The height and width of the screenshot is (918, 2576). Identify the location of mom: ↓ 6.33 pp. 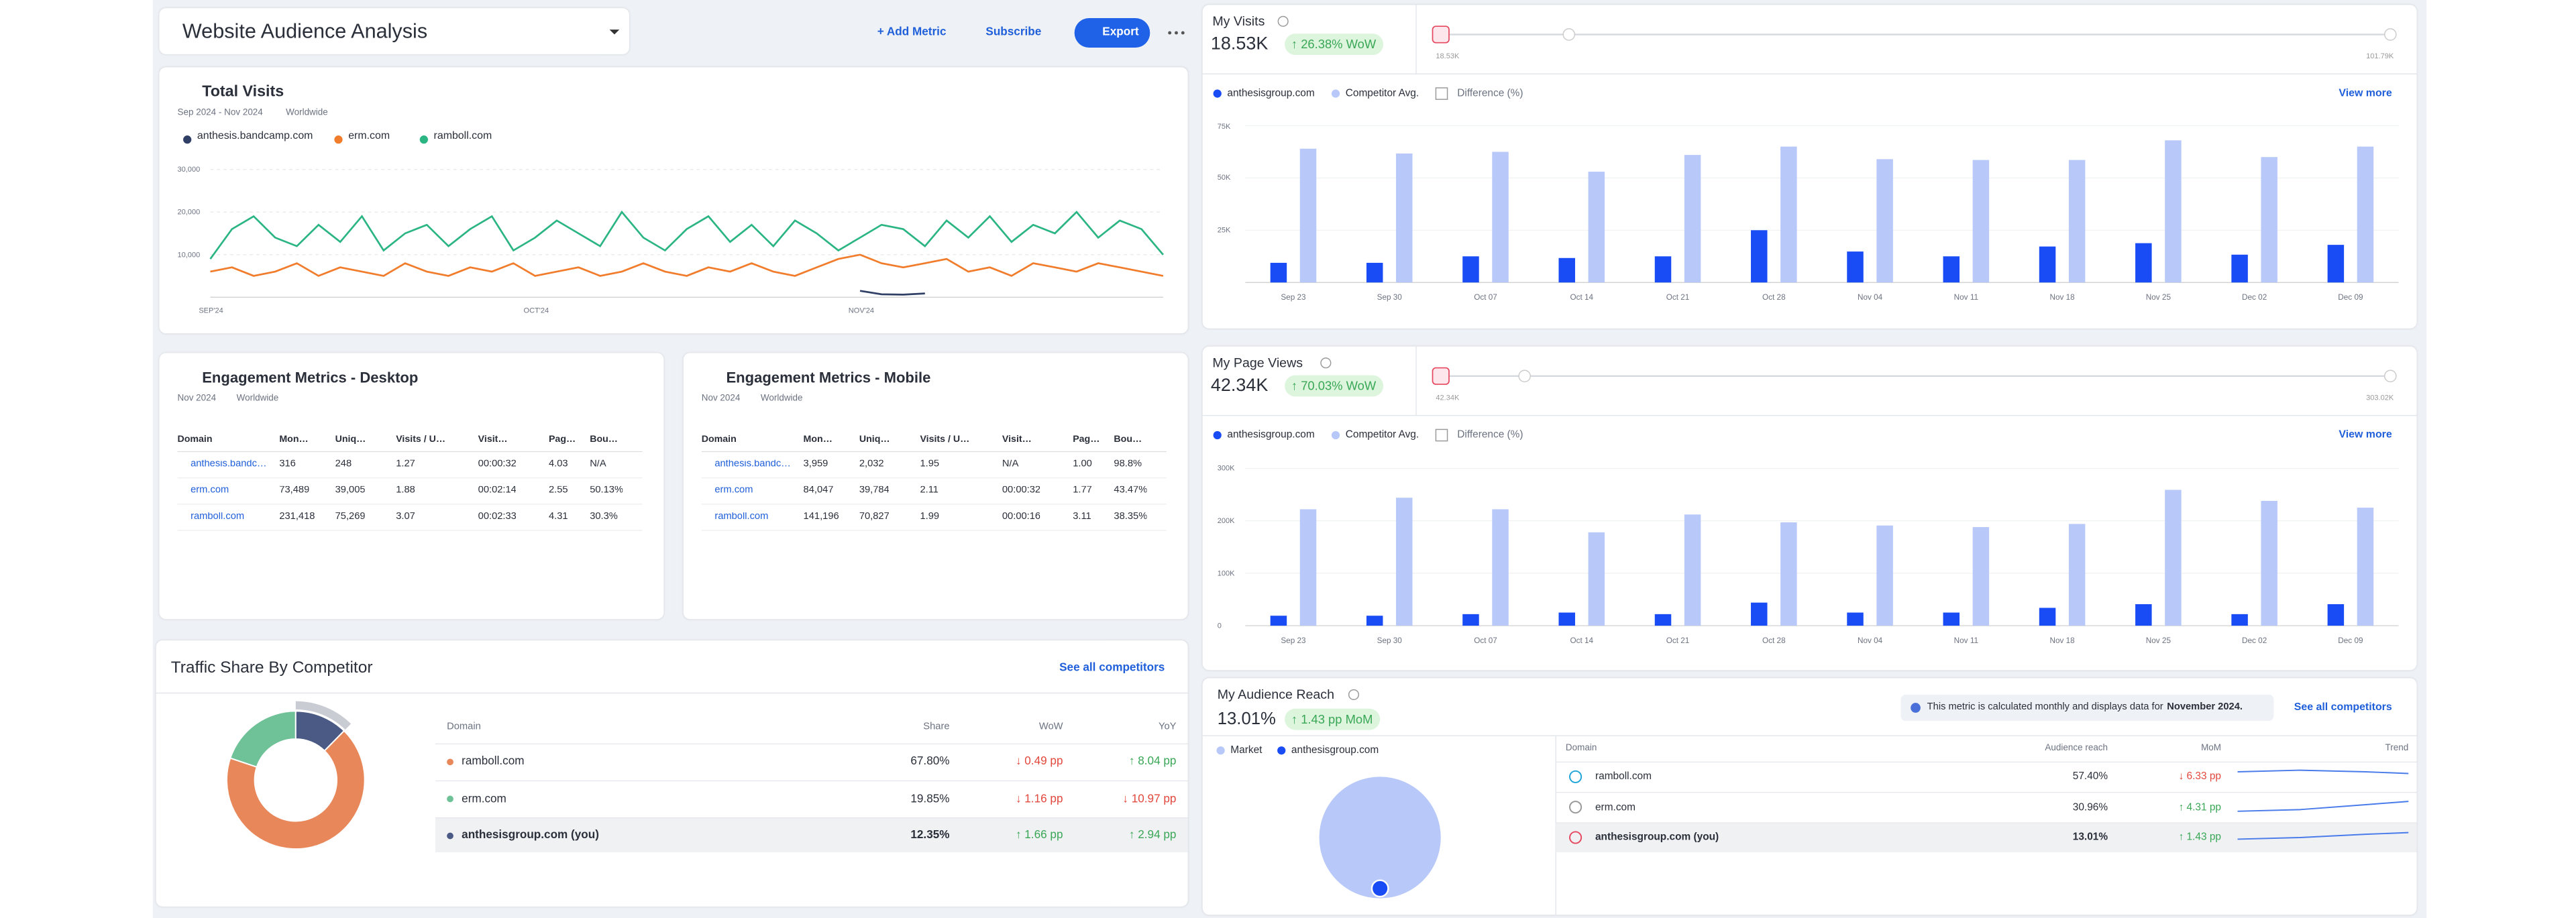
(2200, 777).